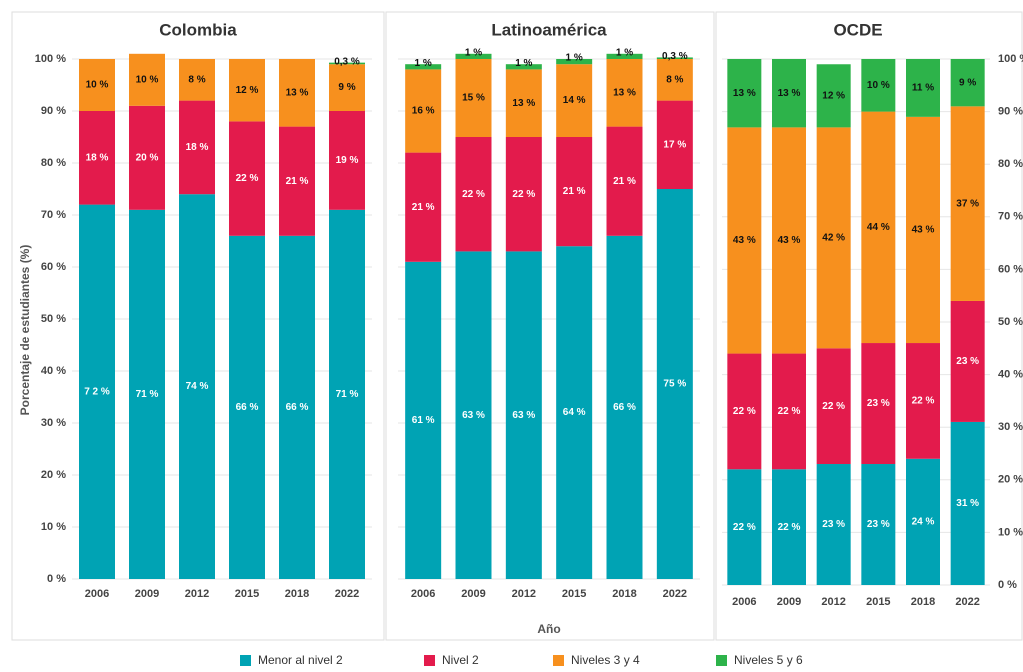 This screenshot has width=1023, height=672. I want to click on value-label: 19 %, so click(347, 160).